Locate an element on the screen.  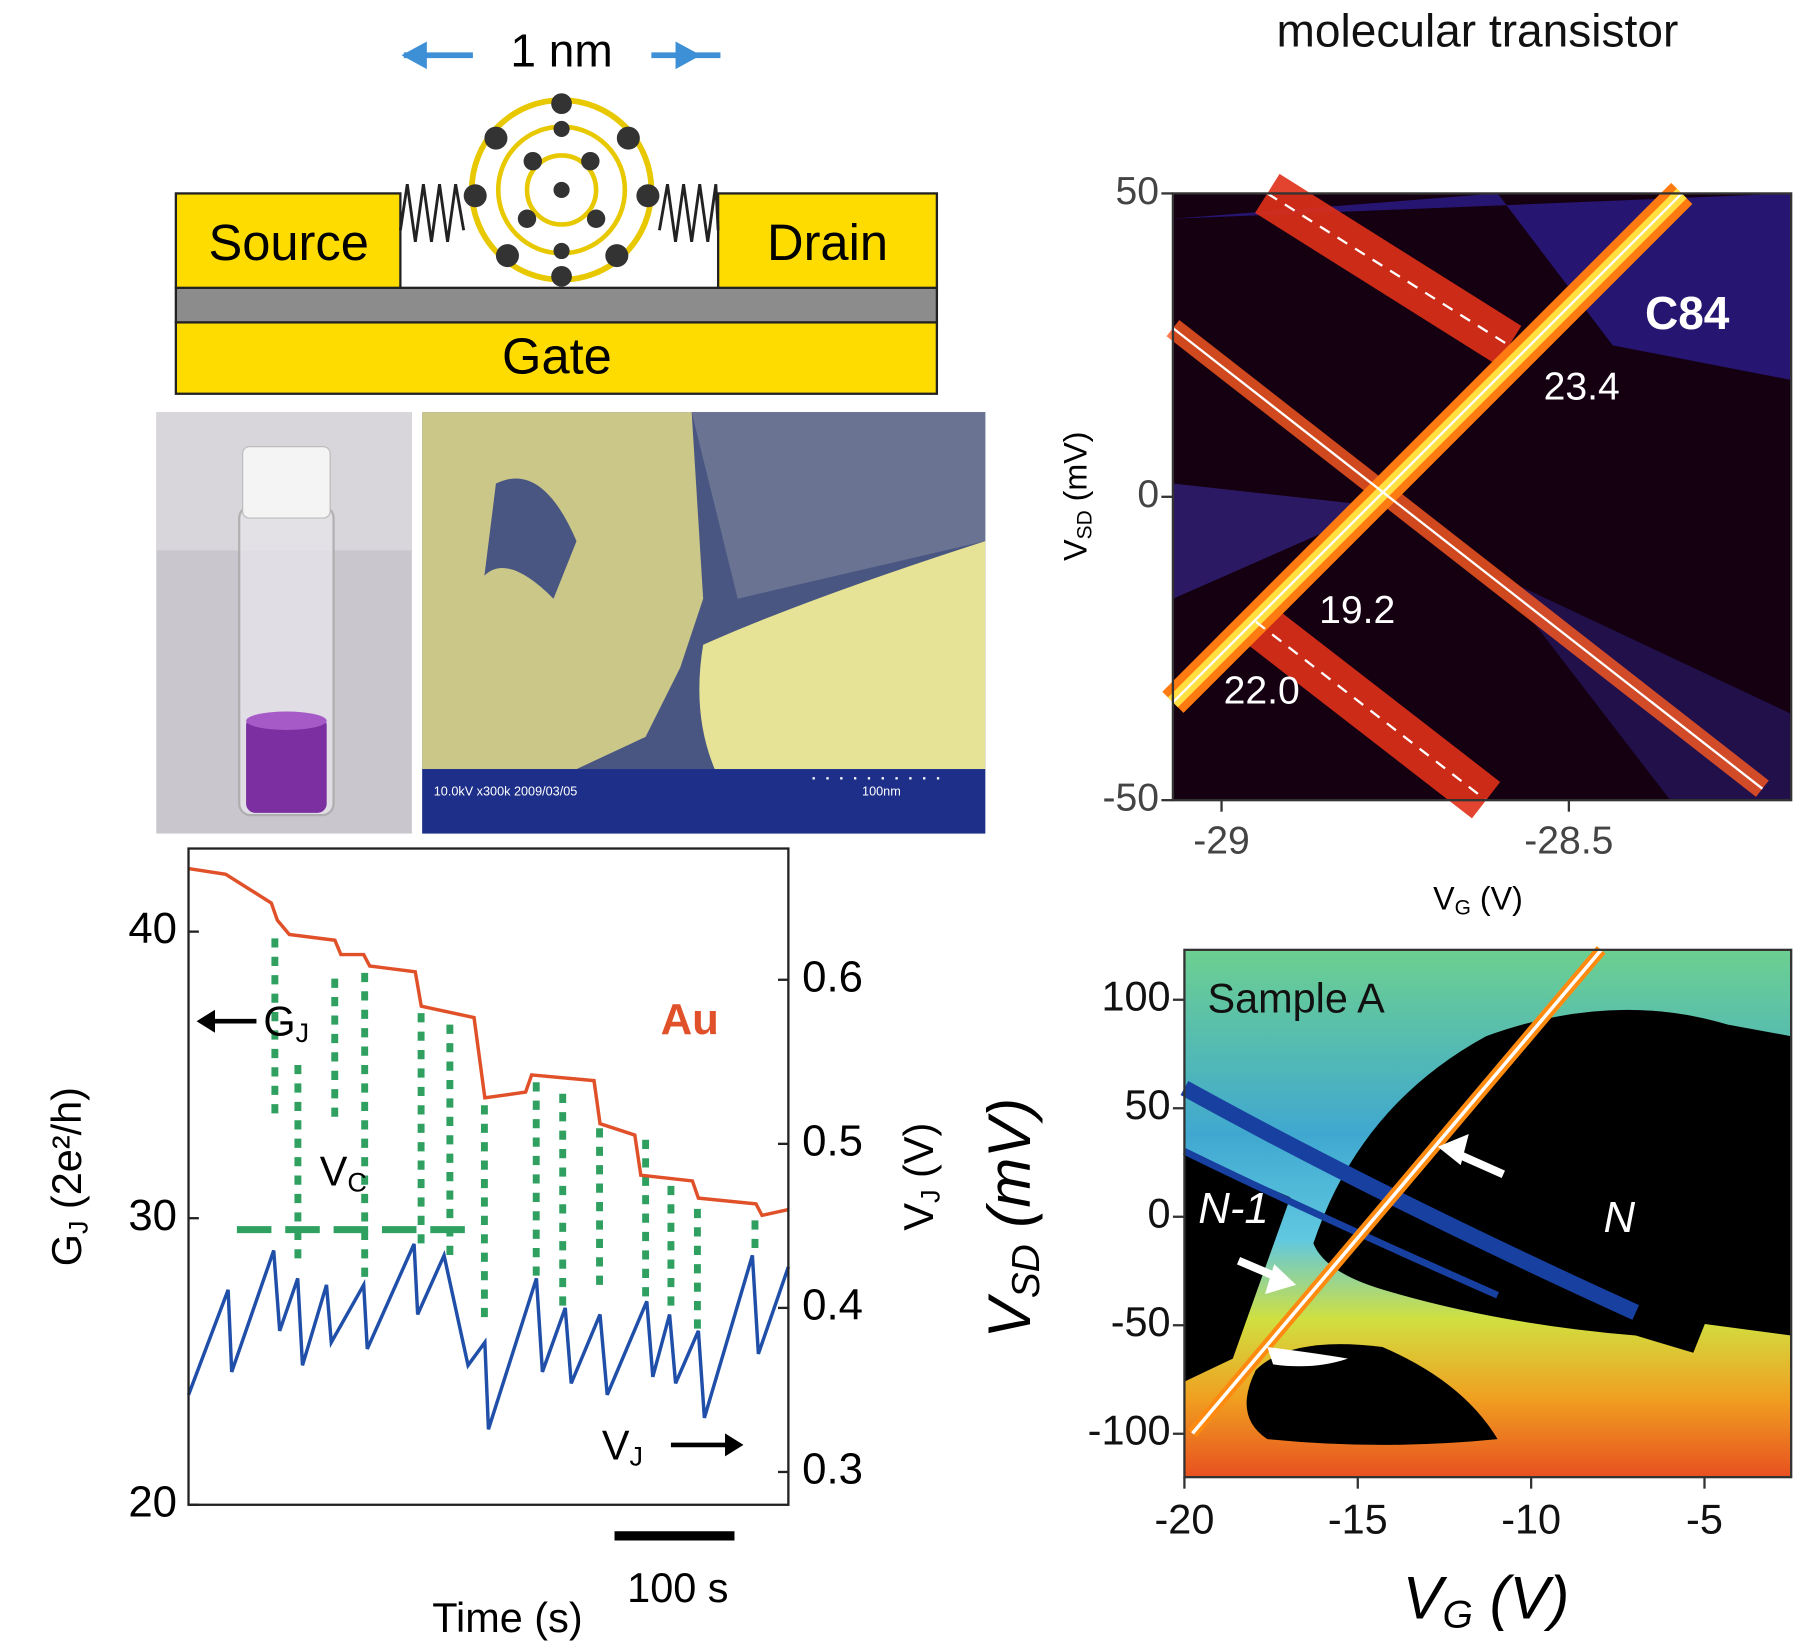
annotation: 23.4 is located at coordinates (1582, 386).